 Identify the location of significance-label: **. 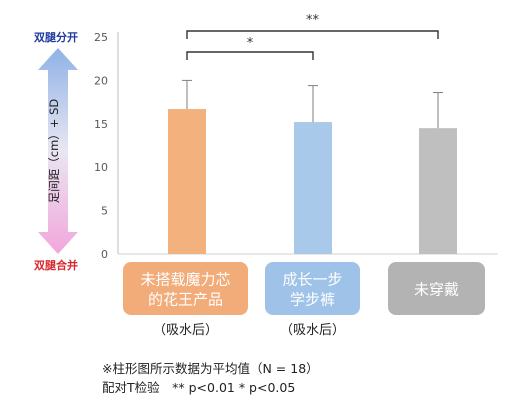
(313, 20).